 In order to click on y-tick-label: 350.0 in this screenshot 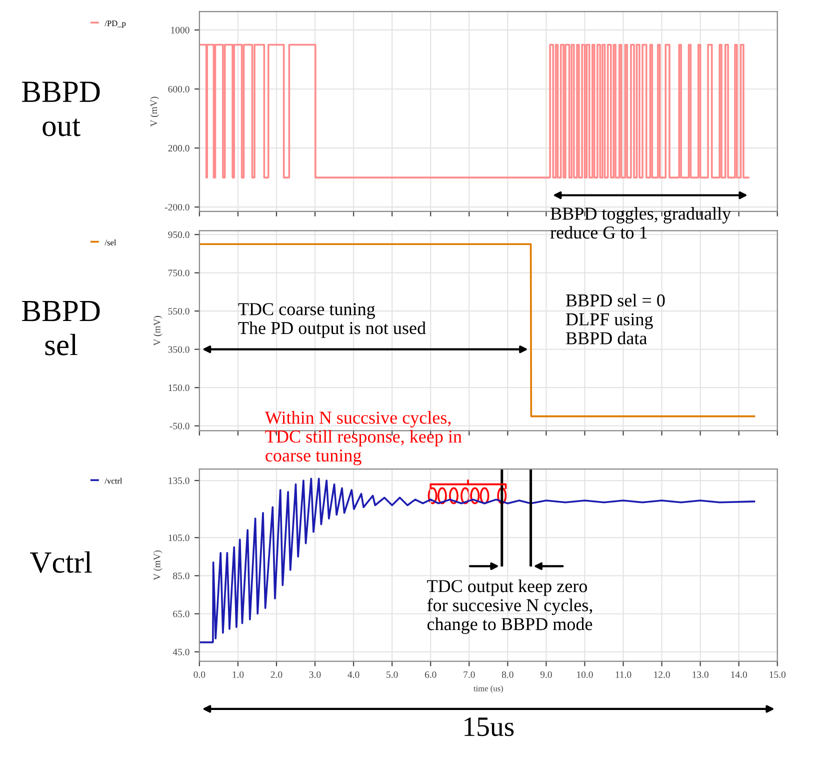, I will do `click(179, 349)`.